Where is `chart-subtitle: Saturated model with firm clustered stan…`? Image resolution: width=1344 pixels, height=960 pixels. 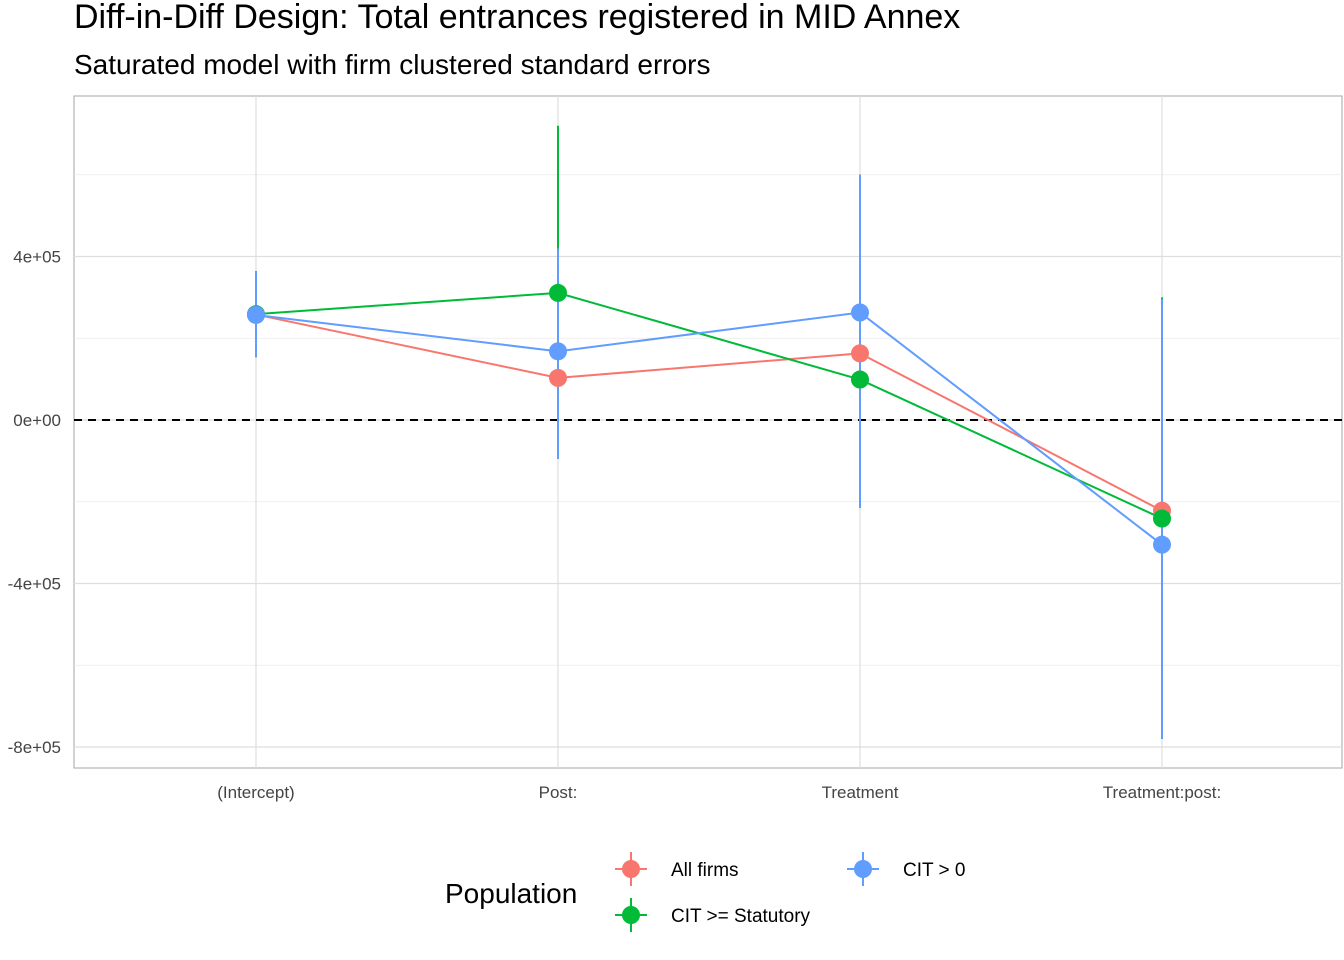
chart-subtitle: Saturated model with firm clustered stan… is located at coordinates (392, 64).